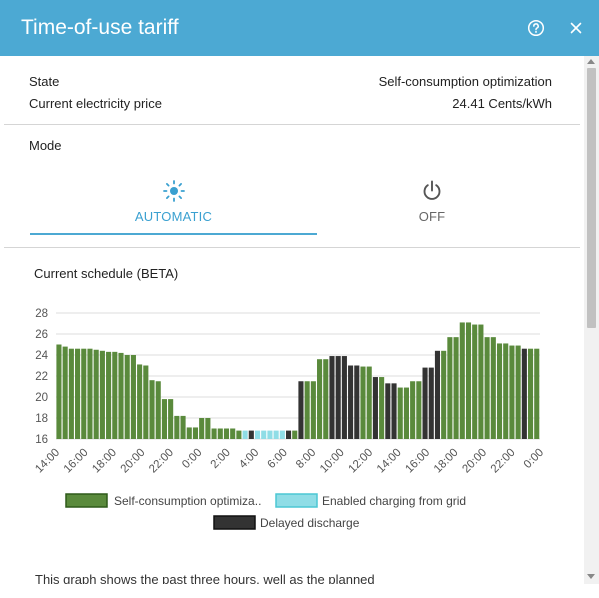 Image resolution: width=599 pixels, height=598 pixels. Describe the element at coordinates (41, 335) in the screenshot. I see `y-tick-label: 26` at that location.